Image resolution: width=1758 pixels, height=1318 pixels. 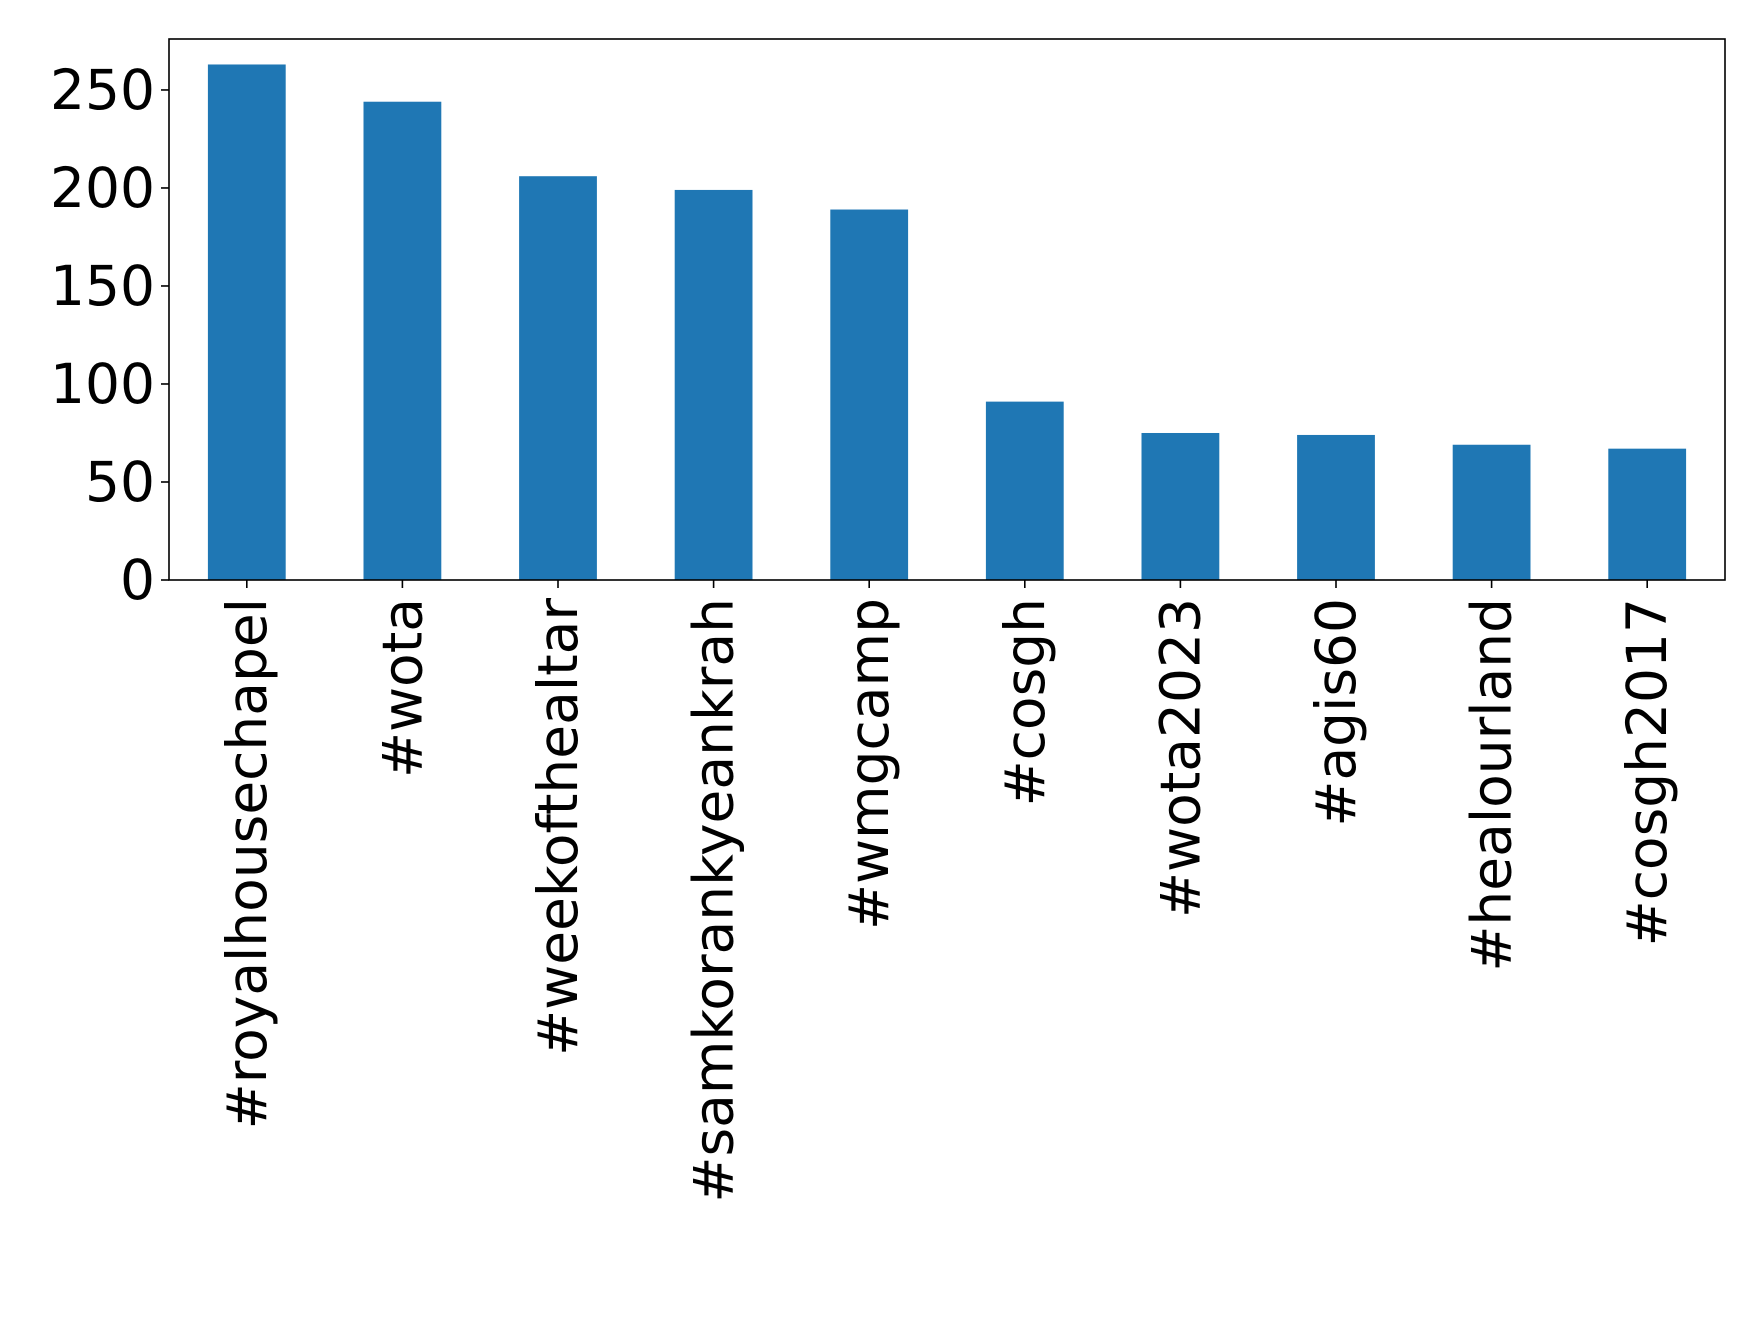 I want to click on x-tick-label: #samkorankyeankrah, so click(x=714, y=900).